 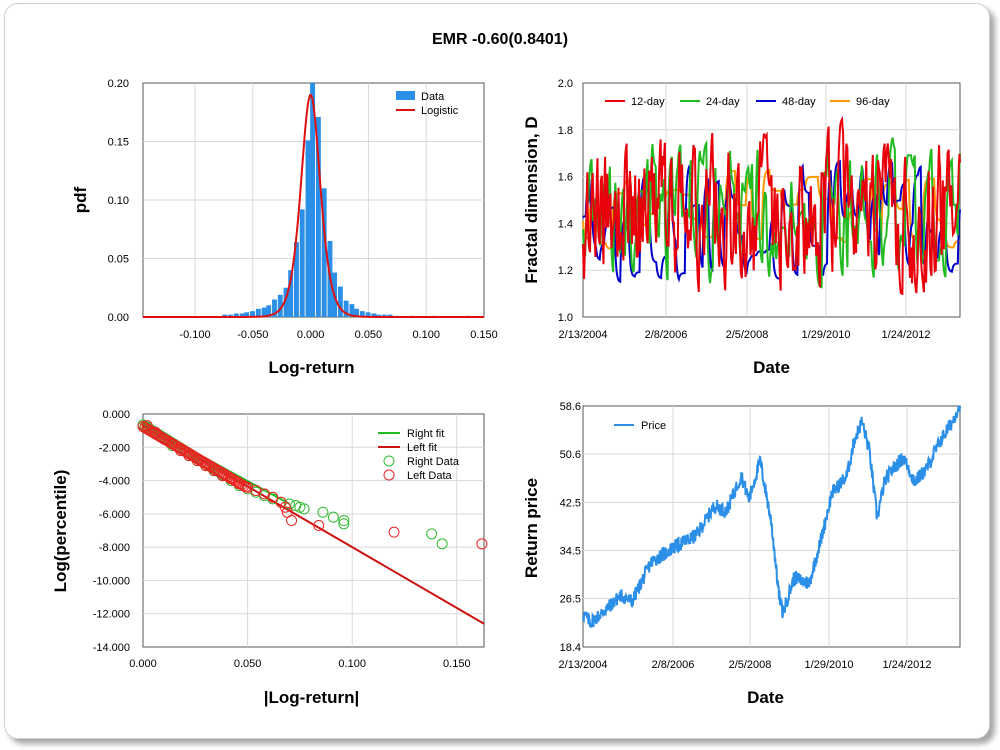 I want to click on y-tick-label: -2.000, so click(x=114, y=448).